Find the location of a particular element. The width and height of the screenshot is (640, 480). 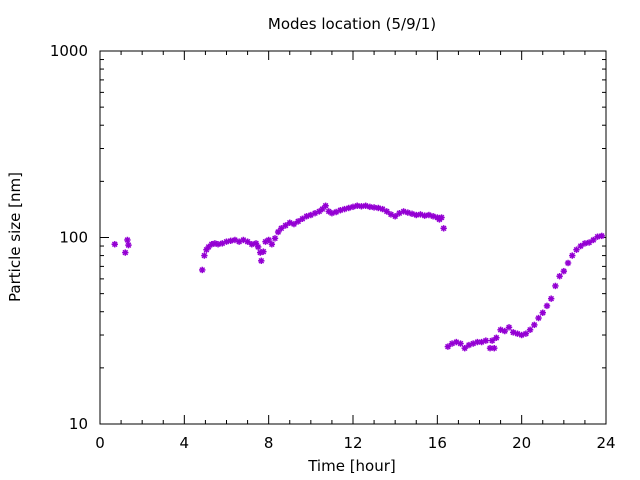

x-tick-label: 16 is located at coordinates (437, 443).